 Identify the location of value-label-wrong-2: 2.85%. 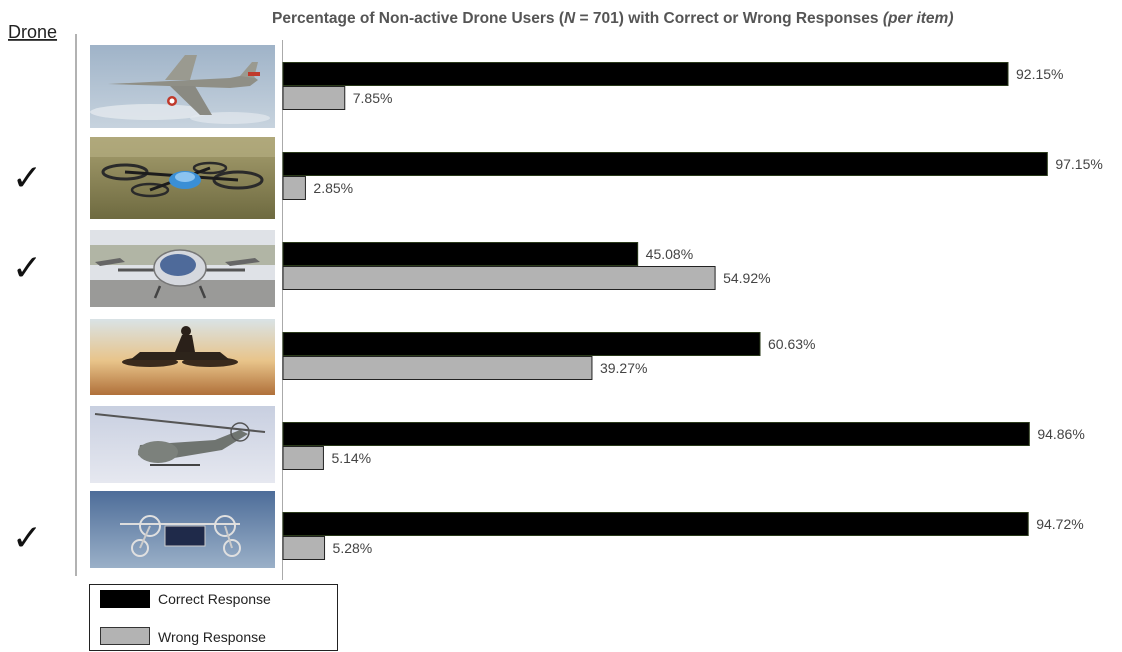
(333, 188).